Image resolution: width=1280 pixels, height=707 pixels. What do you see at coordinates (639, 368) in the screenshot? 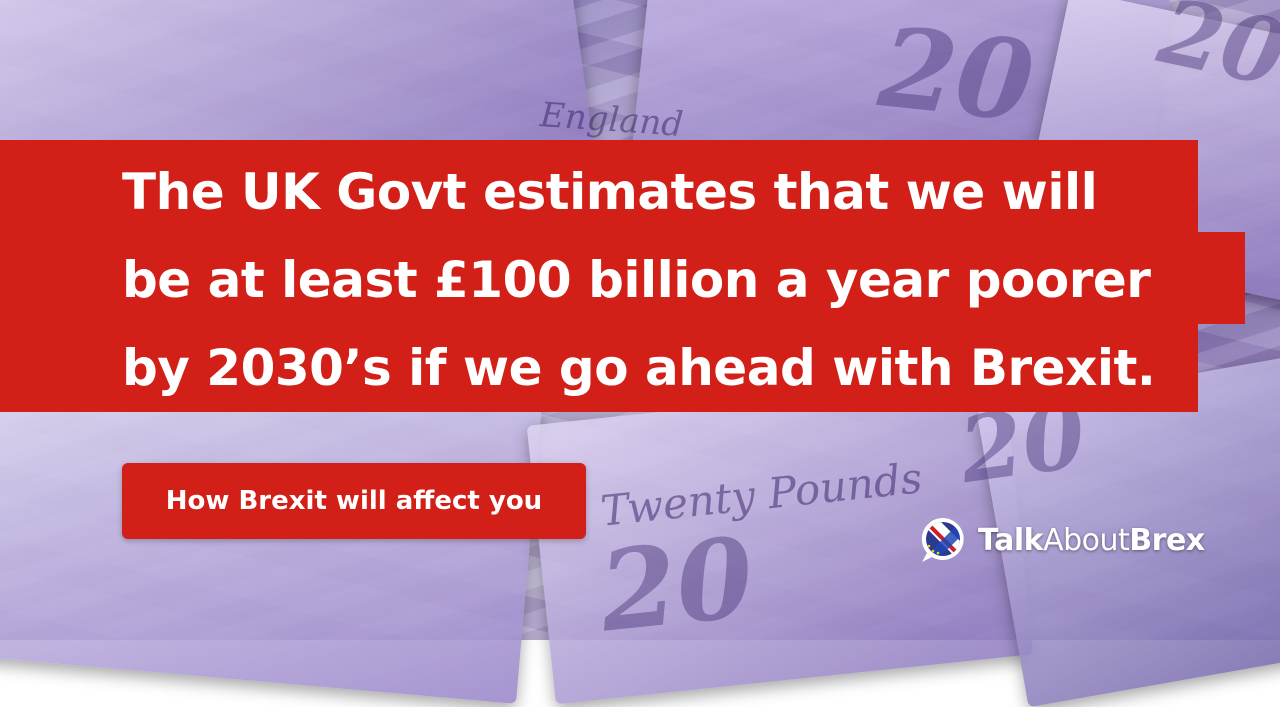
I see `headline-line: by 2030’s if we go ahead with Brexit.` at bounding box center [639, 368].